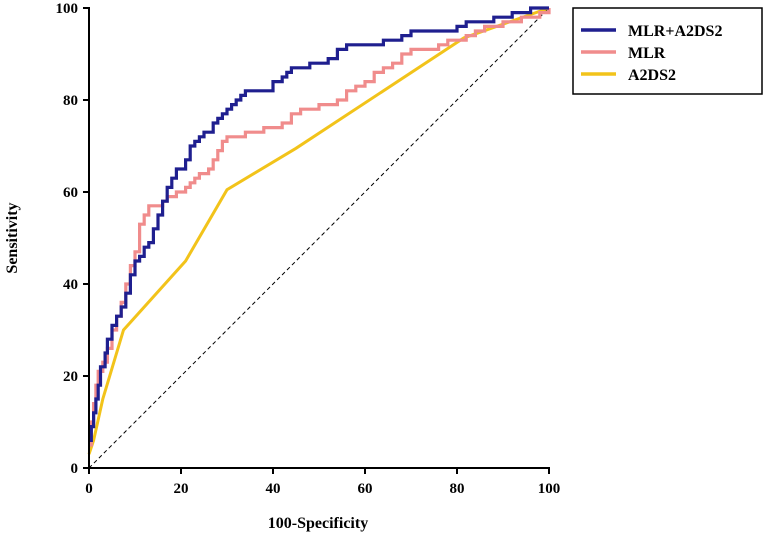  What do you see at coordinates (318, 523) in the screenshot?
I see `x-axis-title: 100-Specificity` at bounding box center [318, 523].